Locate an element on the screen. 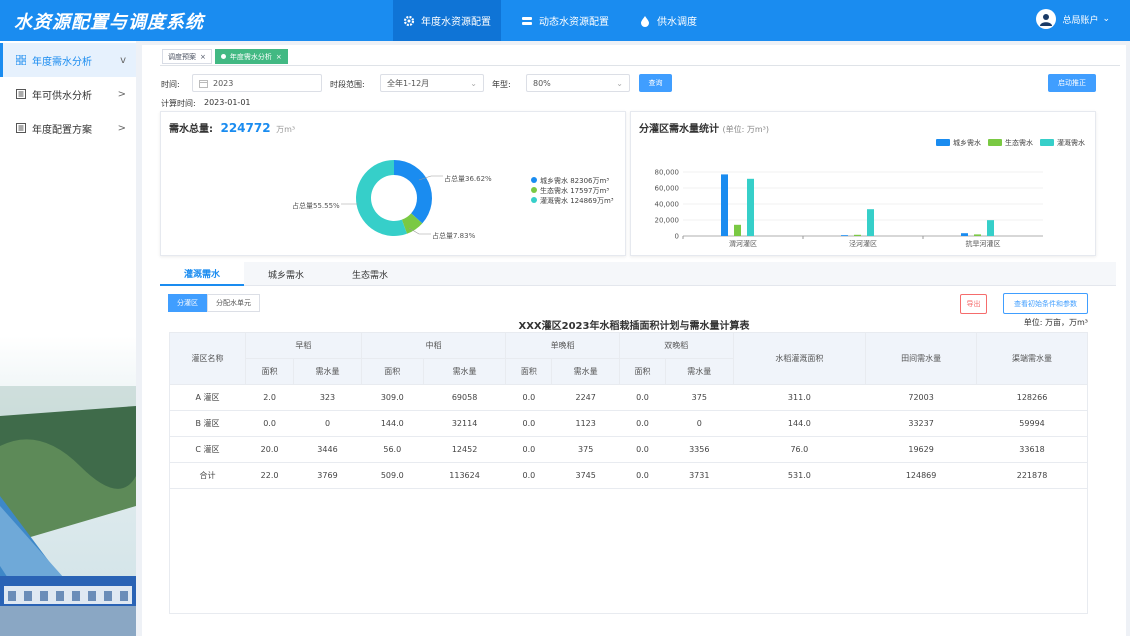  view-segment: 分灌区 分配水单元 is located at coordinates (214, 303).